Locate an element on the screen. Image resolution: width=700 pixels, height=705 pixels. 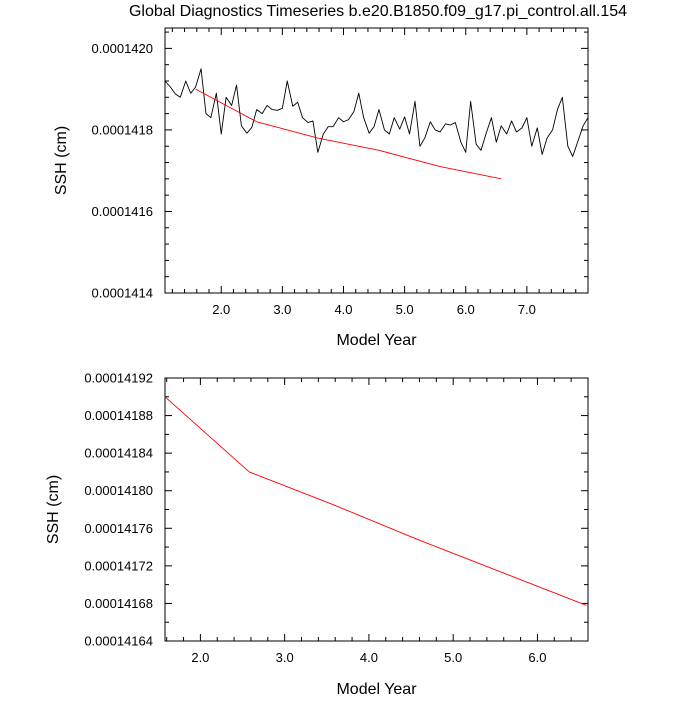
y-tick-label: 0.00014176 is located at coordinates (118, 528).